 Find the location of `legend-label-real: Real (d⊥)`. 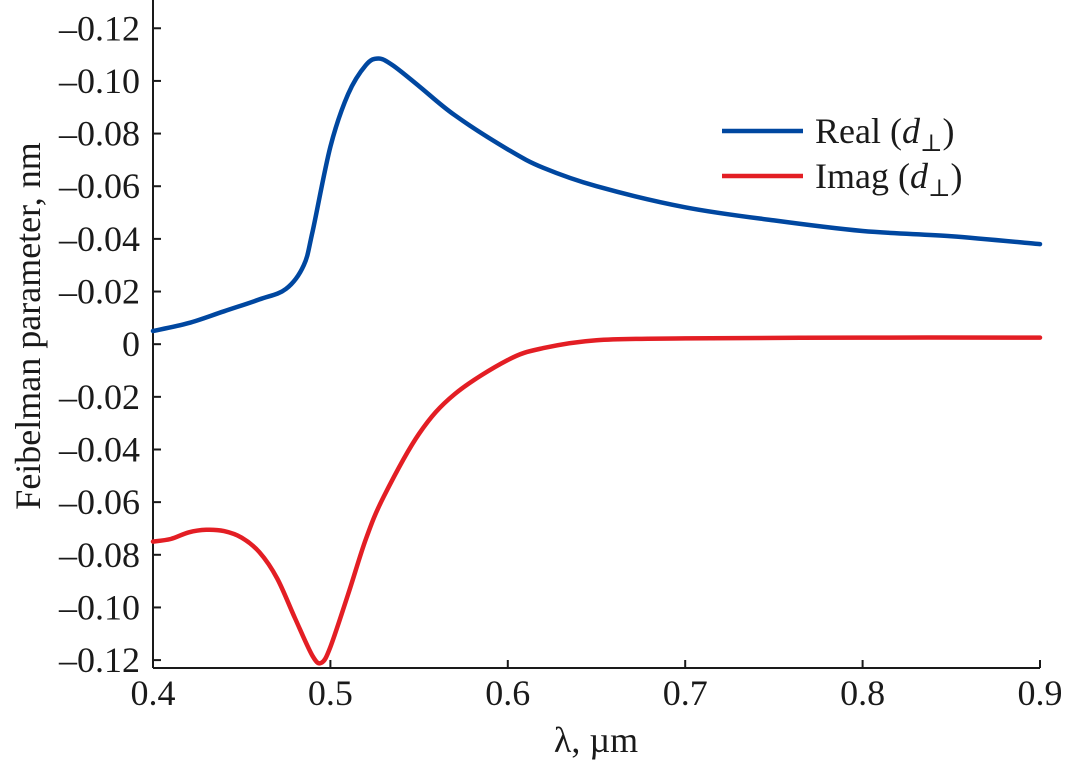

legend-label-real: Real (d⊥) is located at coordinates (885, 134).